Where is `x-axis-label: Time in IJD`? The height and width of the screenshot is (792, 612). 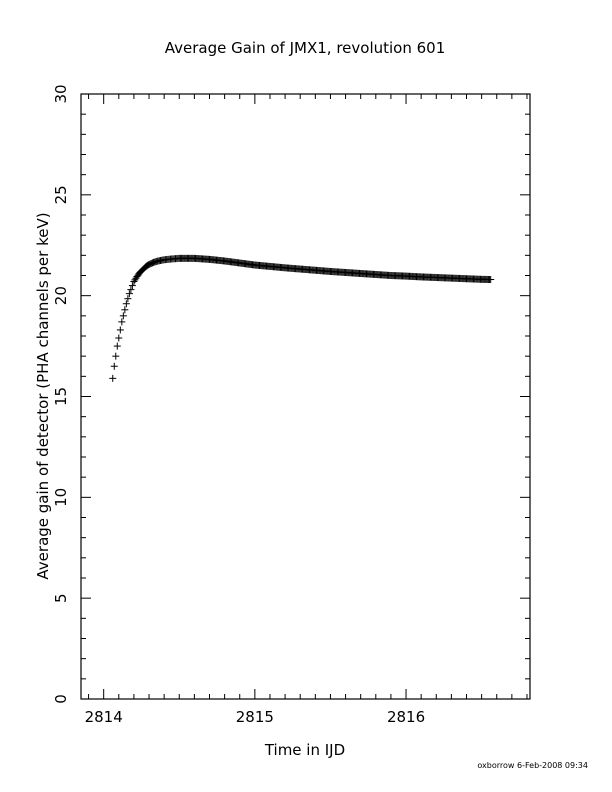 x-axis-label: Time in IJD is located at coordinates (304, 750).